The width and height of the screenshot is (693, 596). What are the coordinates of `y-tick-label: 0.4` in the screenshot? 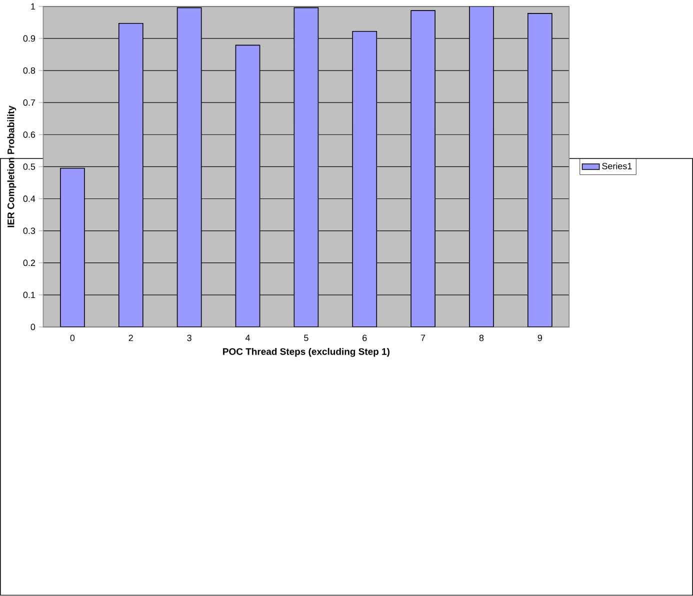 It's located at (29, 199).